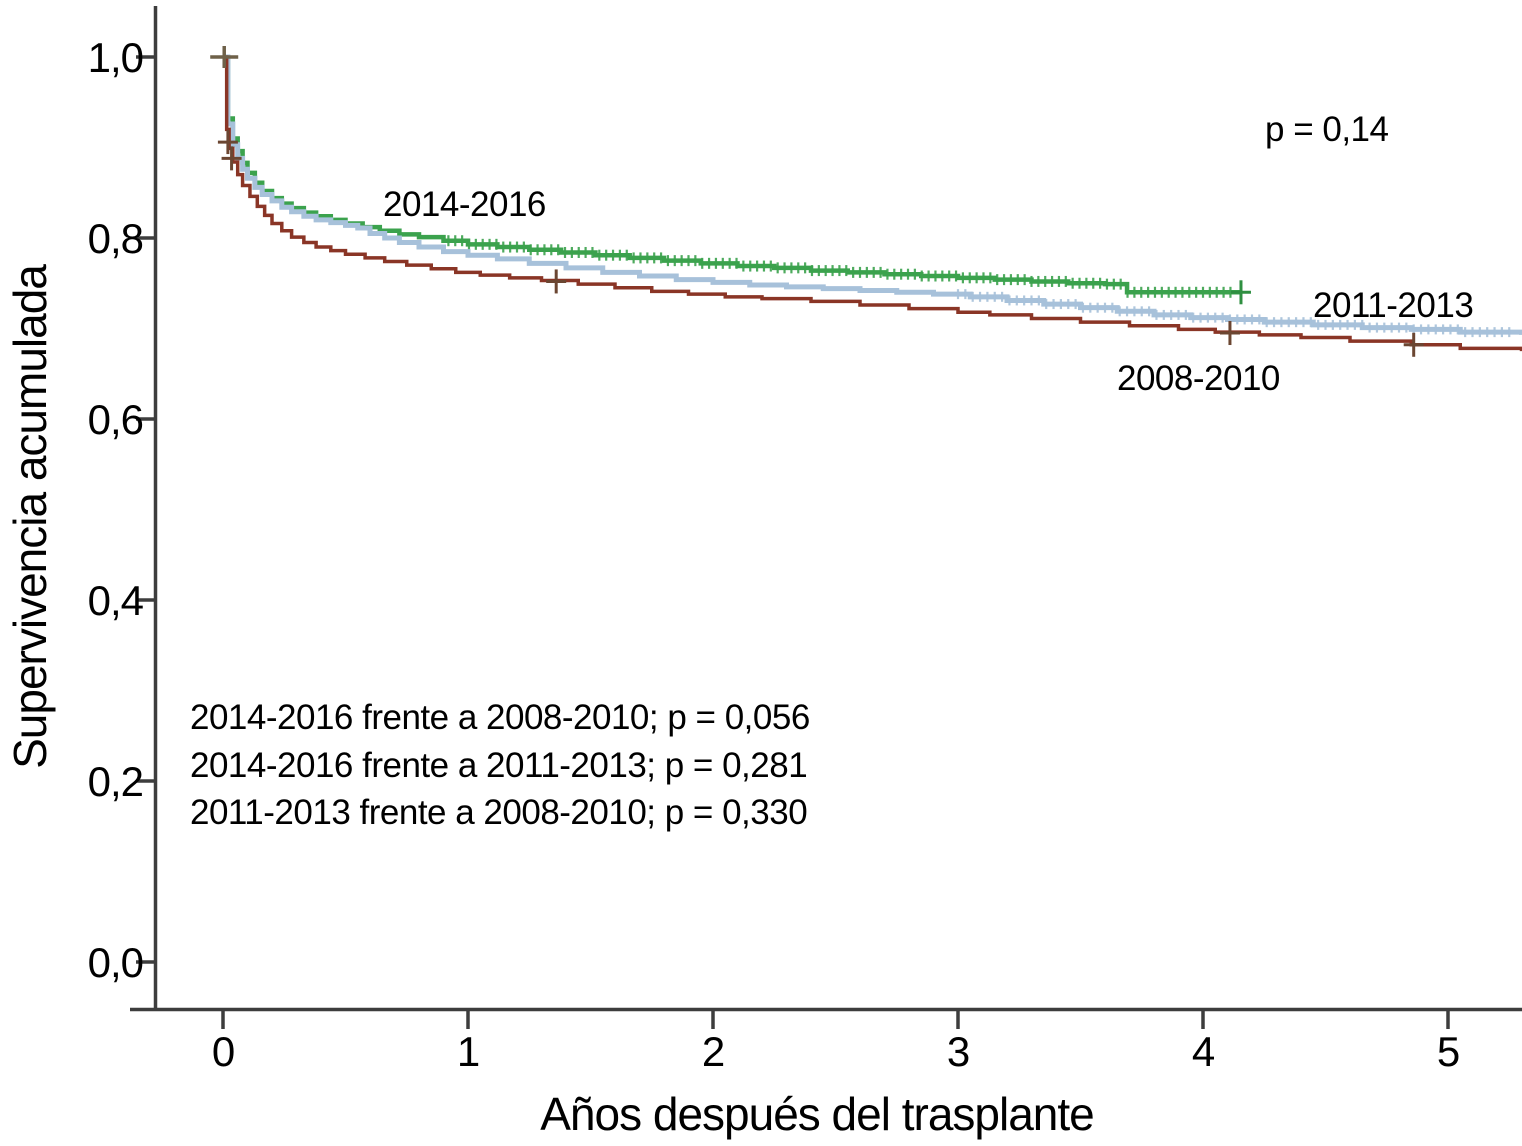 Image resolution: width=1522 pixels, height=1146 pixels. I want to click on x-tick-label: 0, so click(223, 1051).